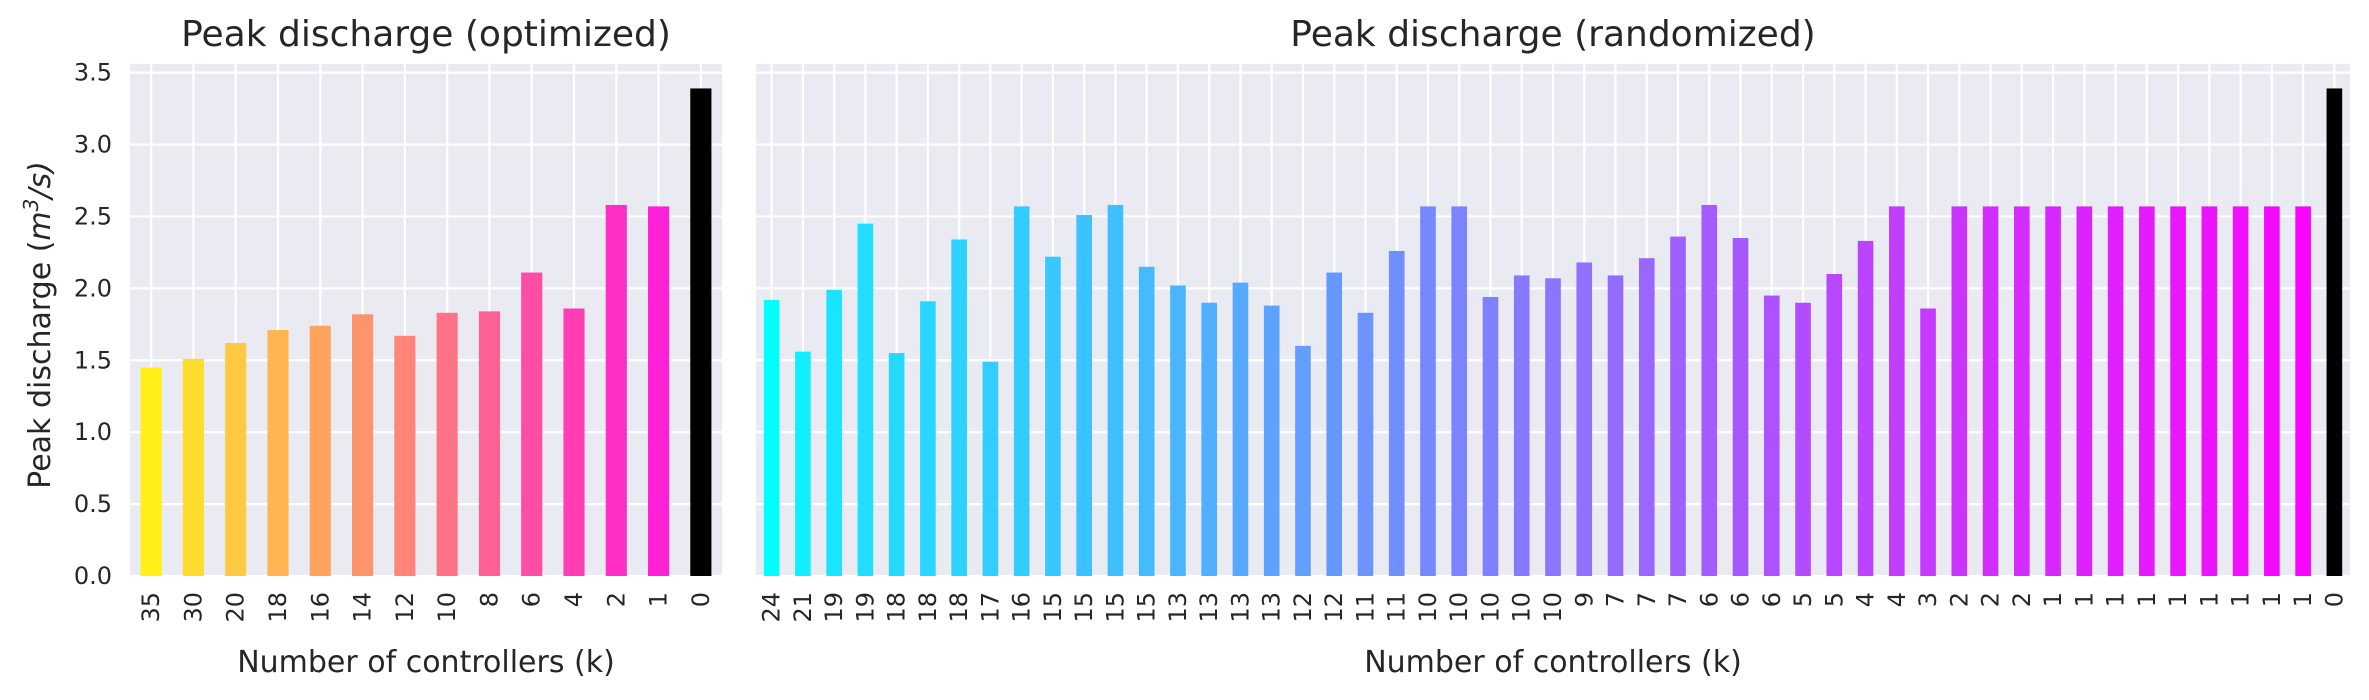 The image size is (2369, 700). I want to click on chart-title-optimized: Peak discharge (optimized), so click(426, 34).